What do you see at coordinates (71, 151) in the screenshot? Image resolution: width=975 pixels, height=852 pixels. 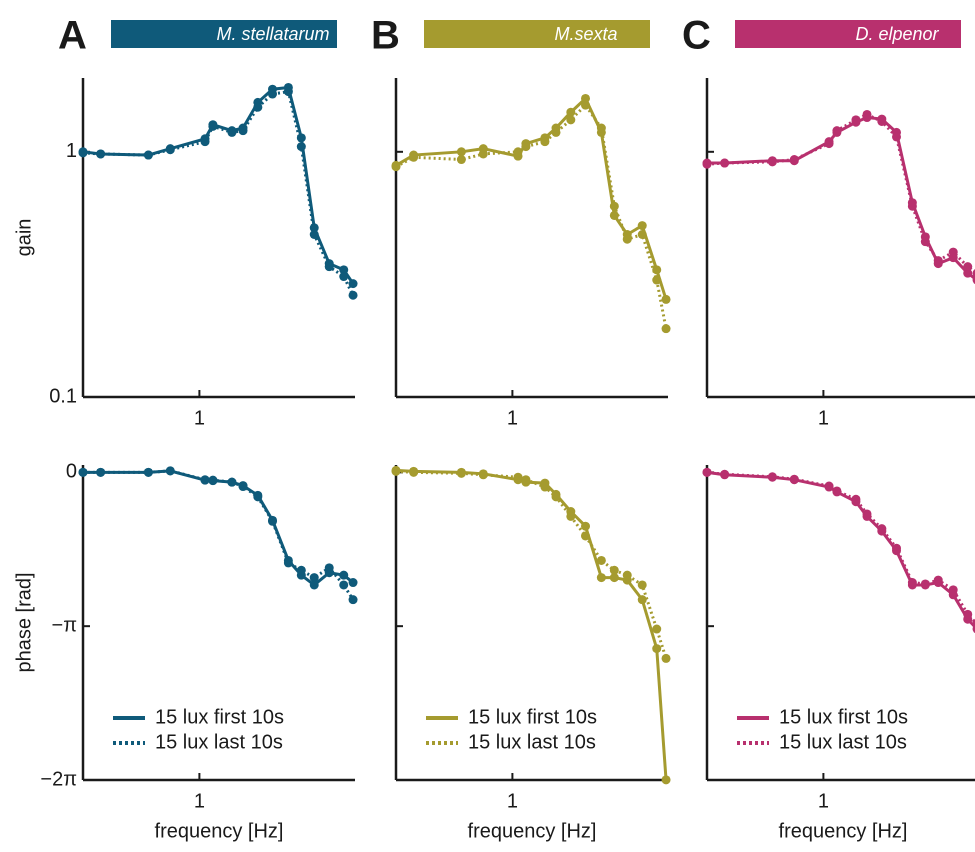 I see `y-tick-label: 1` at bounding box center [71, 151].